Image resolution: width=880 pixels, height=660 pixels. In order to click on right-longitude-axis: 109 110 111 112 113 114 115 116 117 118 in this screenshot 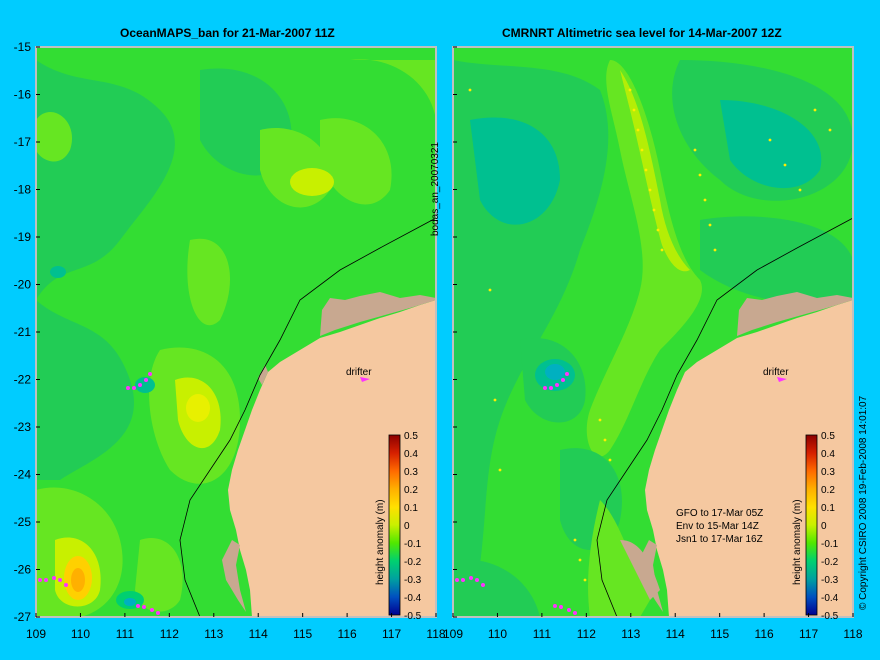, I will do `click(653, 627)`.